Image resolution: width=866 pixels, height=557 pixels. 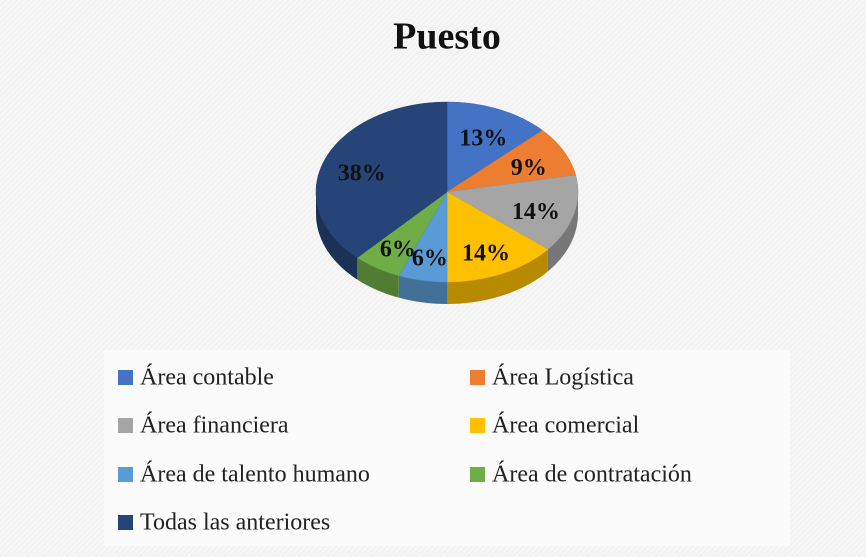 I want to click on data-label: 13%, so click(x=483, y=139).